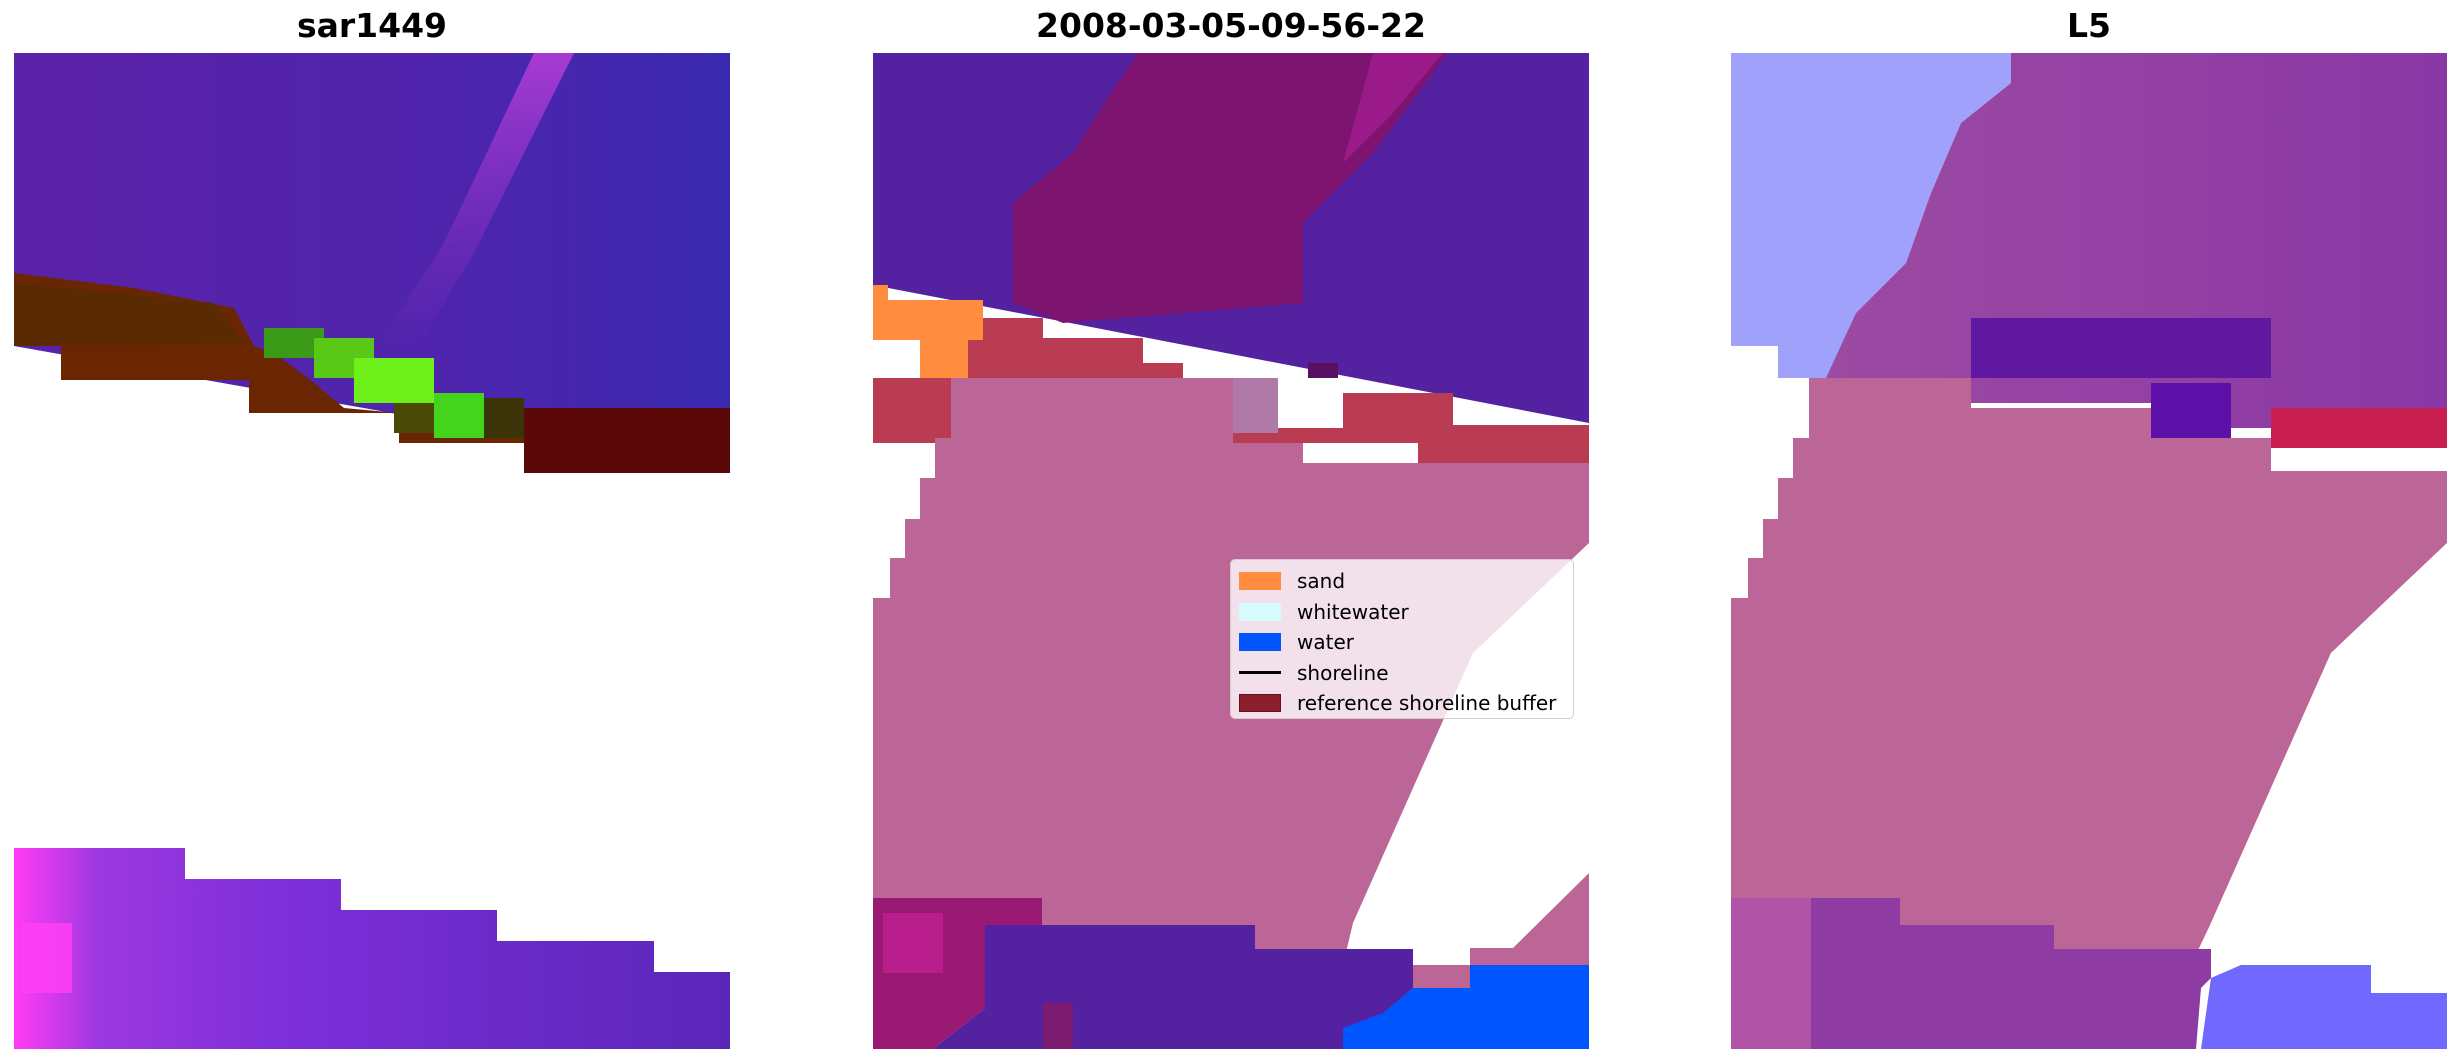 The image size is (2460, 1062). What do you see at coordinates (1260, 673) in the screenshot?
I see `legend-line-shoreline` at bounding box center [1260, 673].